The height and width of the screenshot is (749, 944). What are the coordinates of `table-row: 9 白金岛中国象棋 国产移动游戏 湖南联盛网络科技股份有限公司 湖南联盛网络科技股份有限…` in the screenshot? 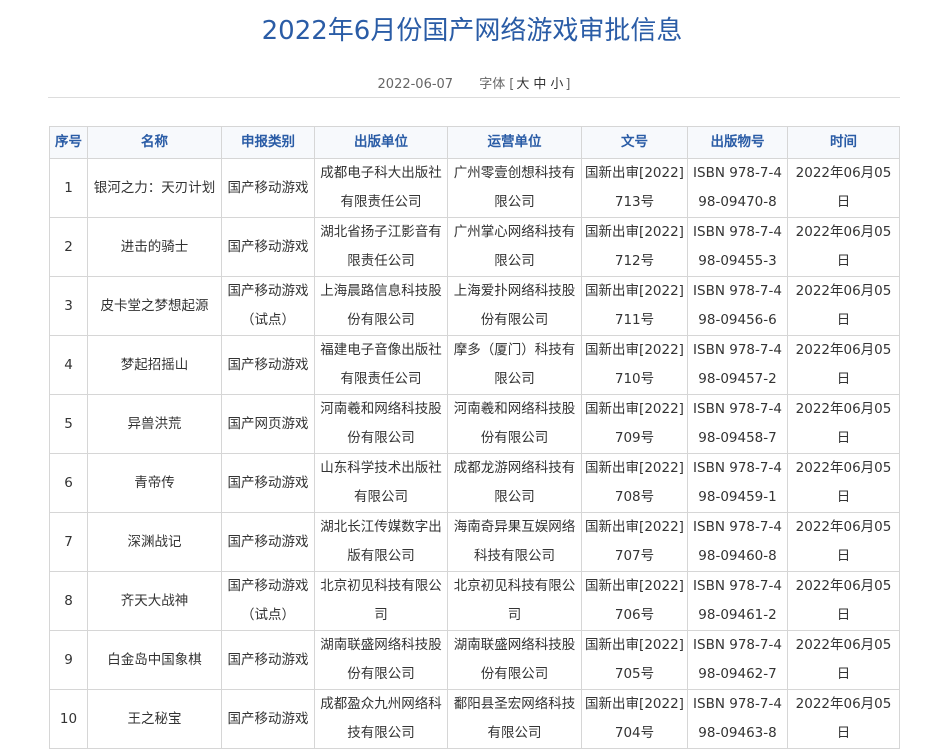 It's located at (474, 660).